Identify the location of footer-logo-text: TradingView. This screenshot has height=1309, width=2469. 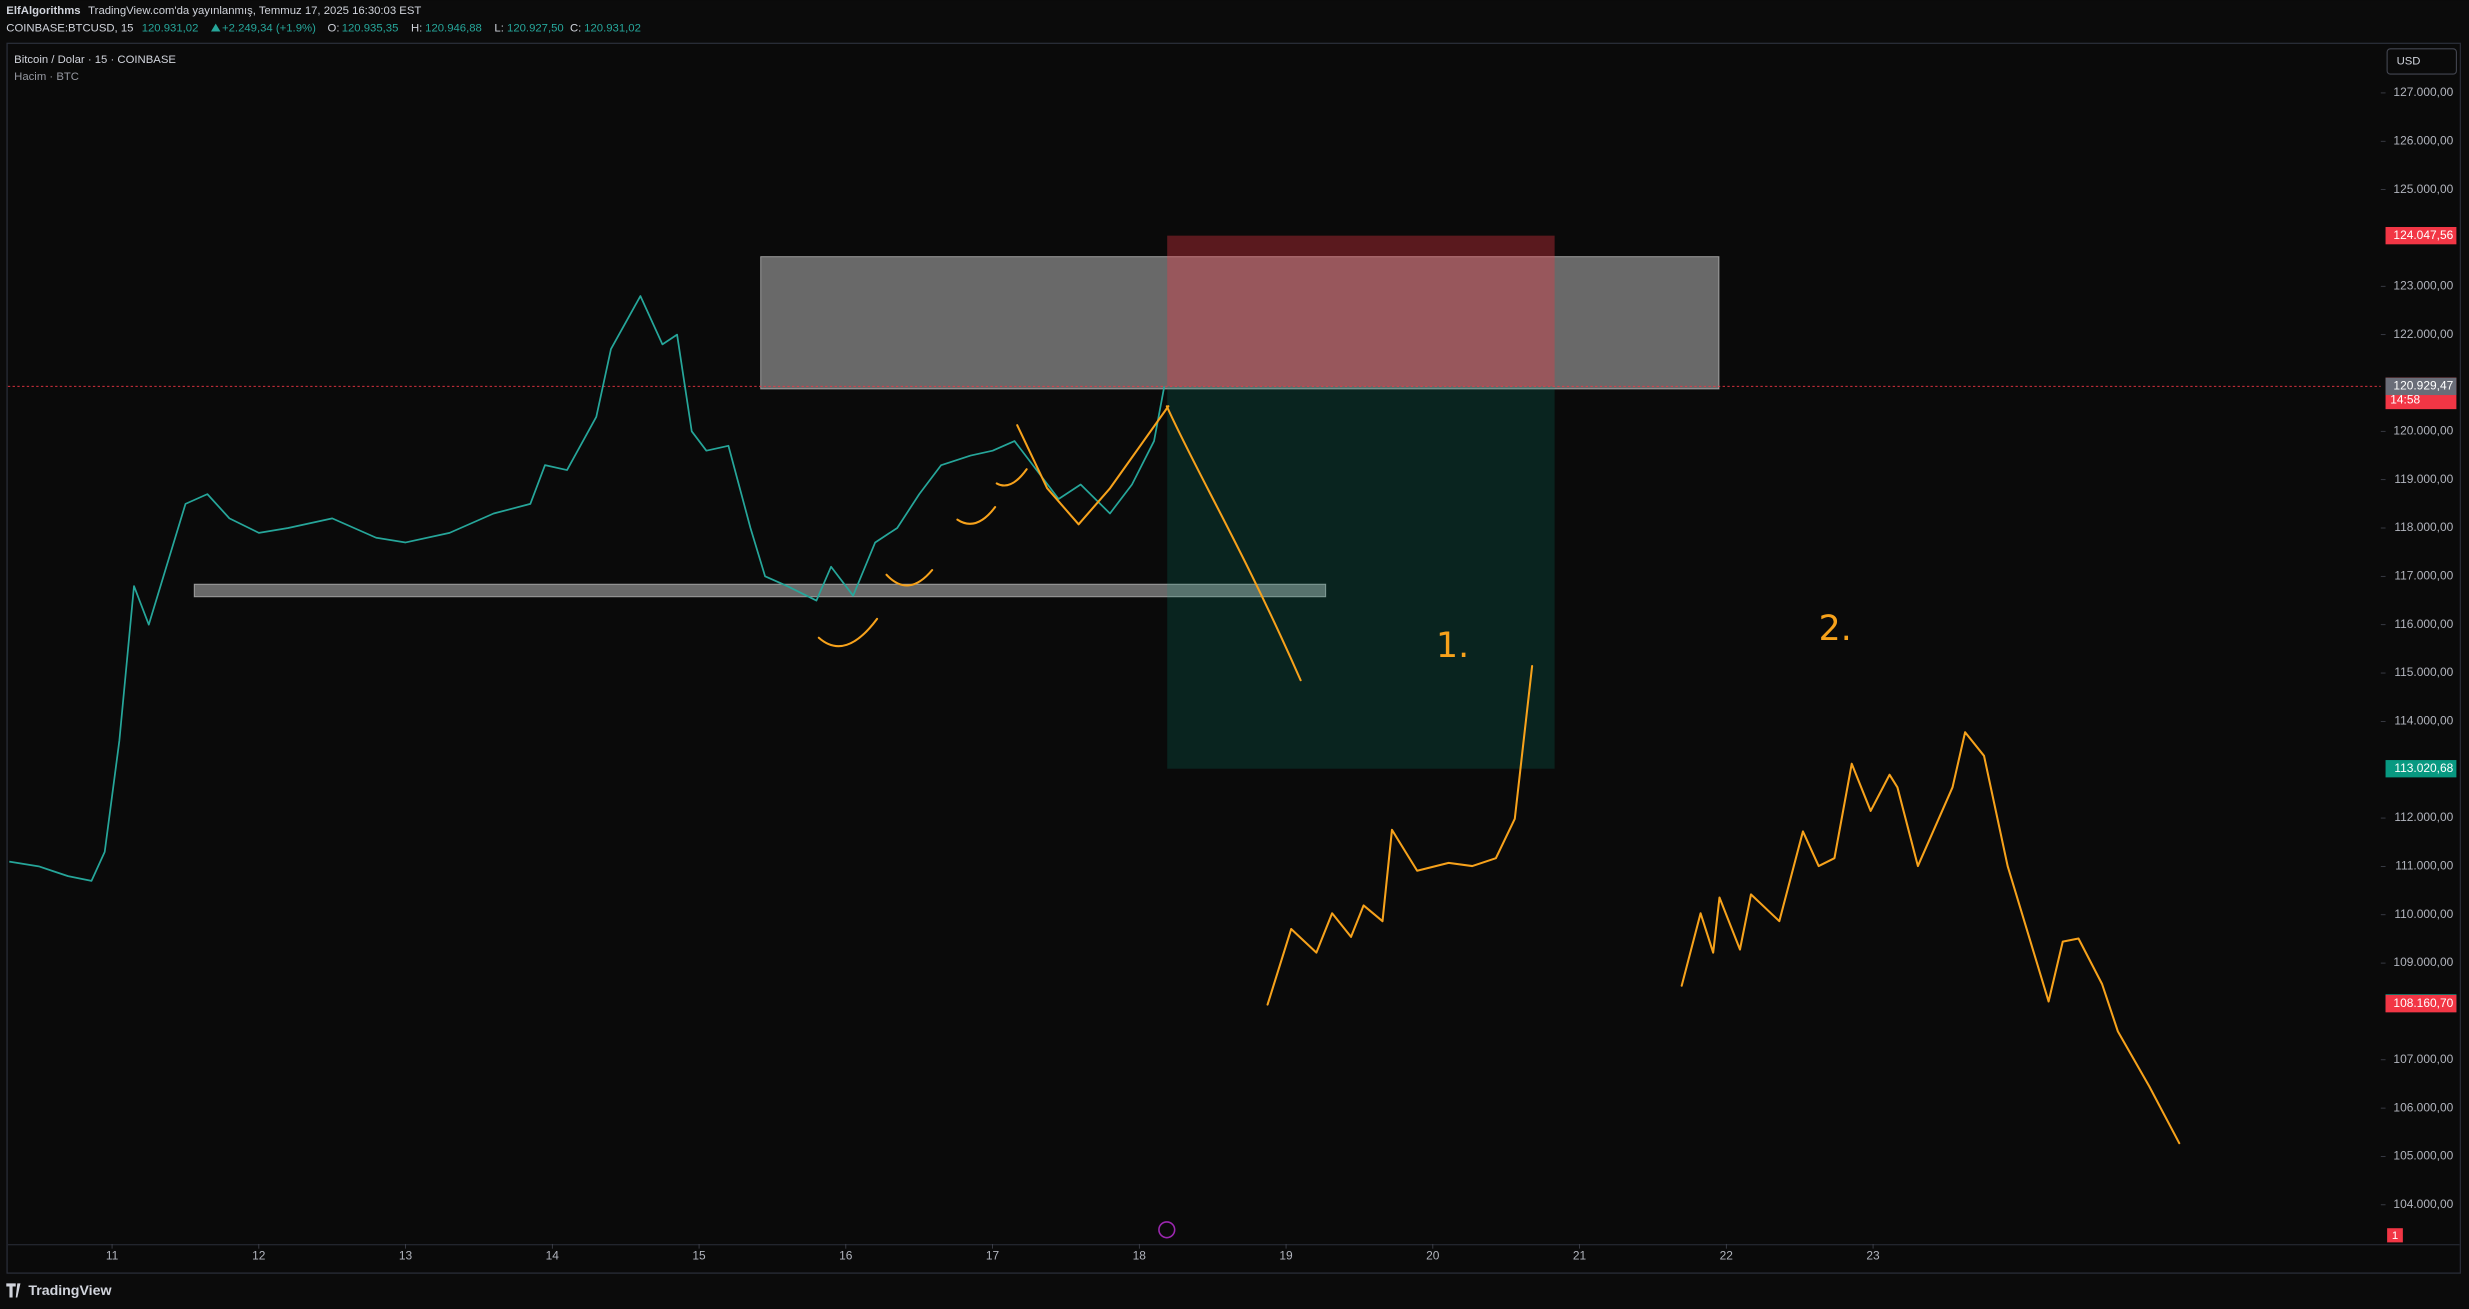
(70, 1291).